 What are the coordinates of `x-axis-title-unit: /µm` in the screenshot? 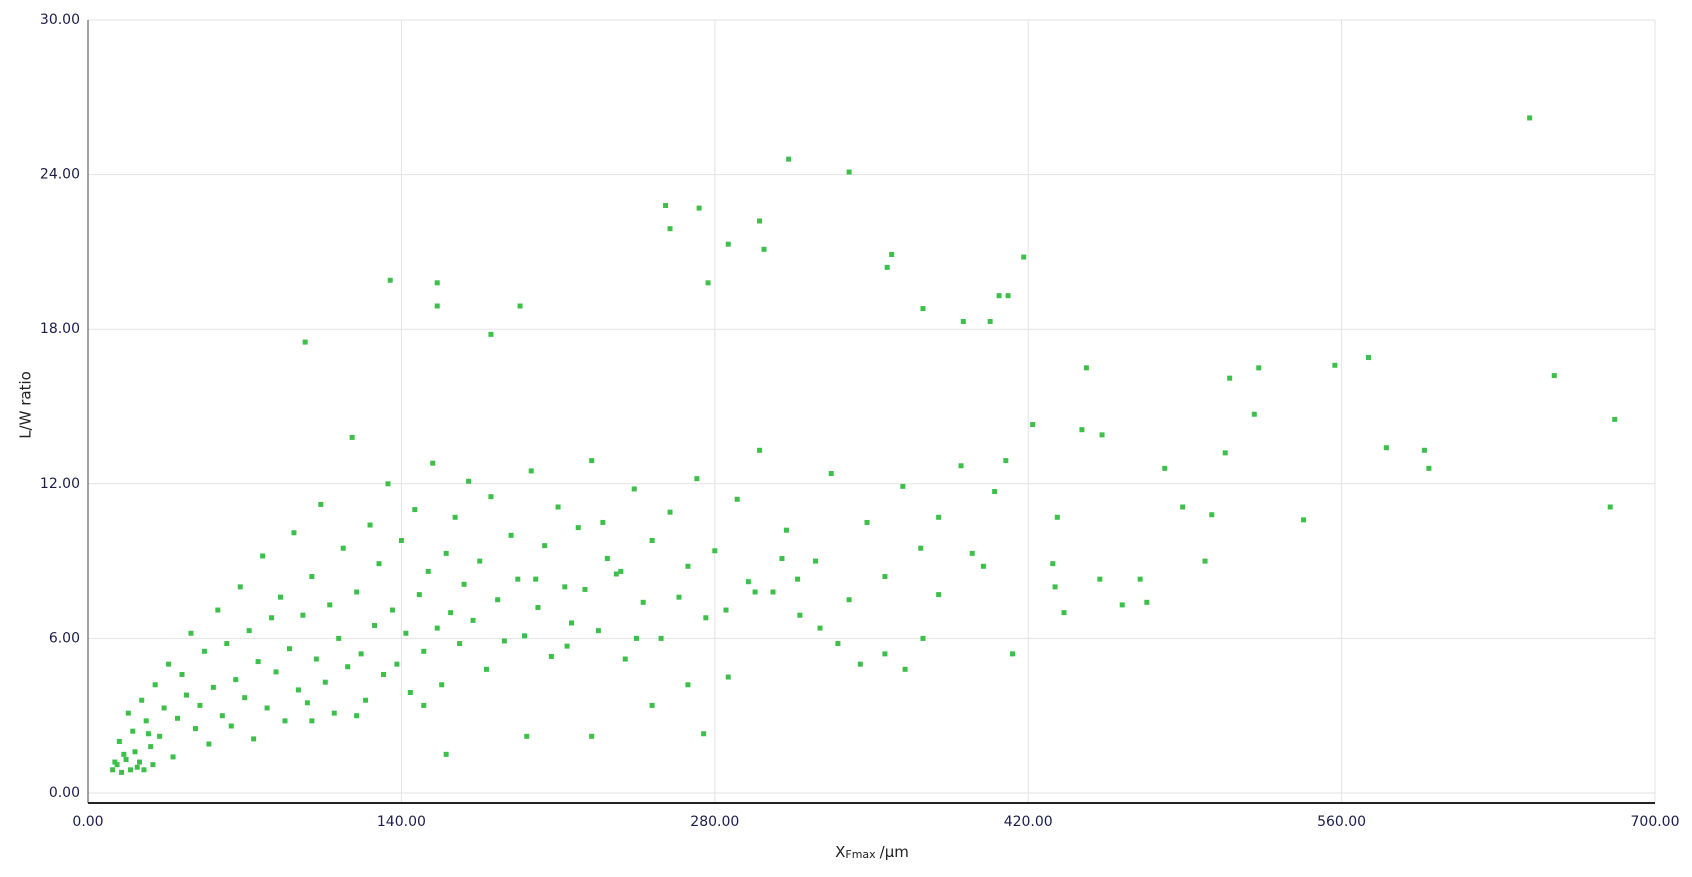 It's located at (894, 852).